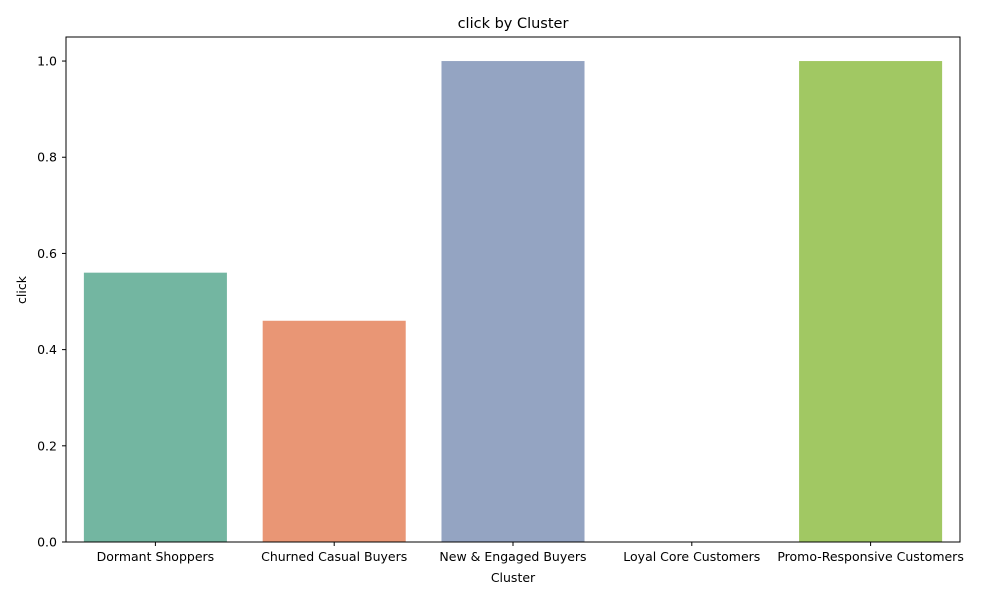 The width and height of the screenshot is (1000, 600). What do you see at coordinates (47, 445) in the screenshot?
I see `y-tick-label: 0.2` at bounding box center [47, 445].